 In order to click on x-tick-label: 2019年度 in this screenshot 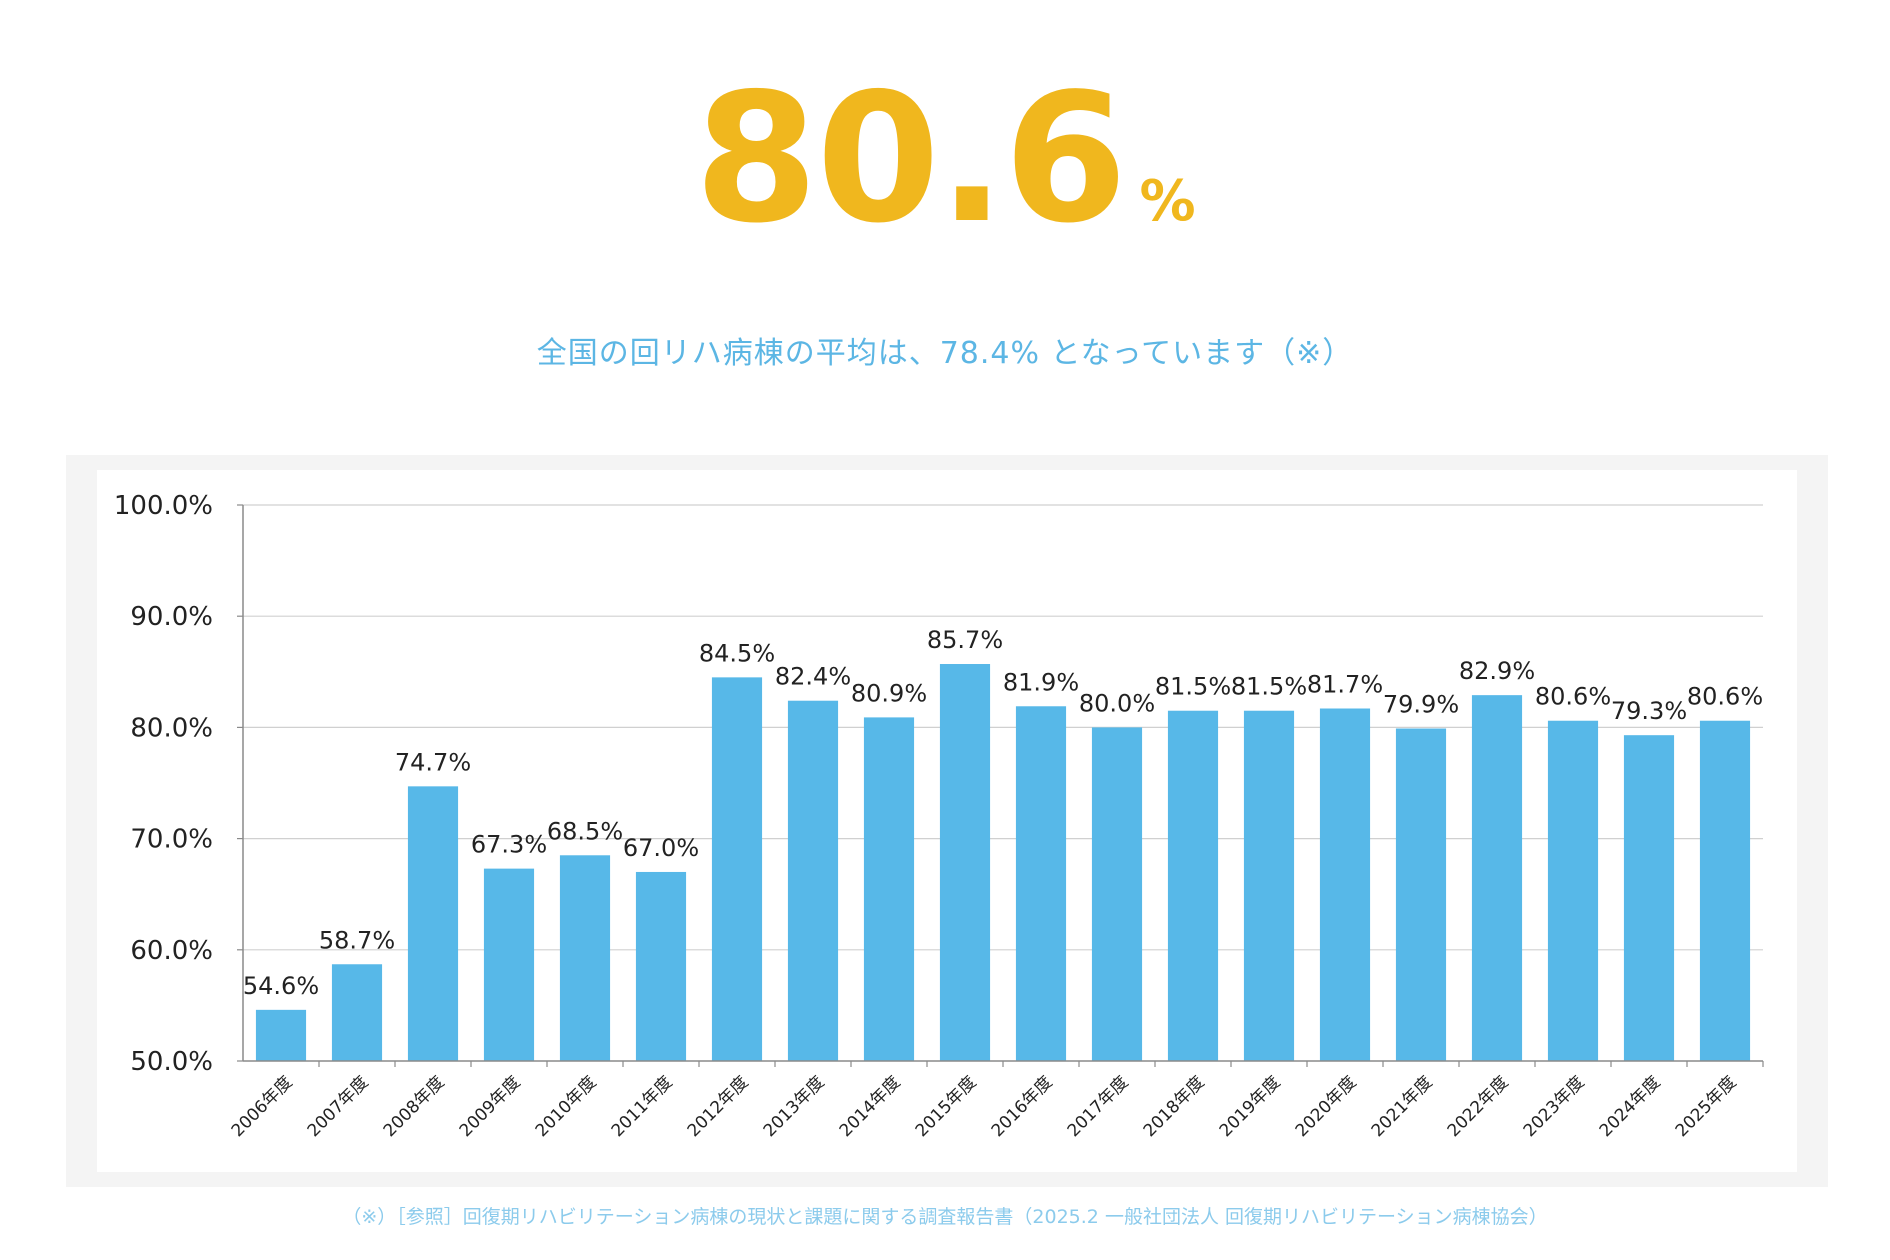, I will do `click(1250, 1106)`.